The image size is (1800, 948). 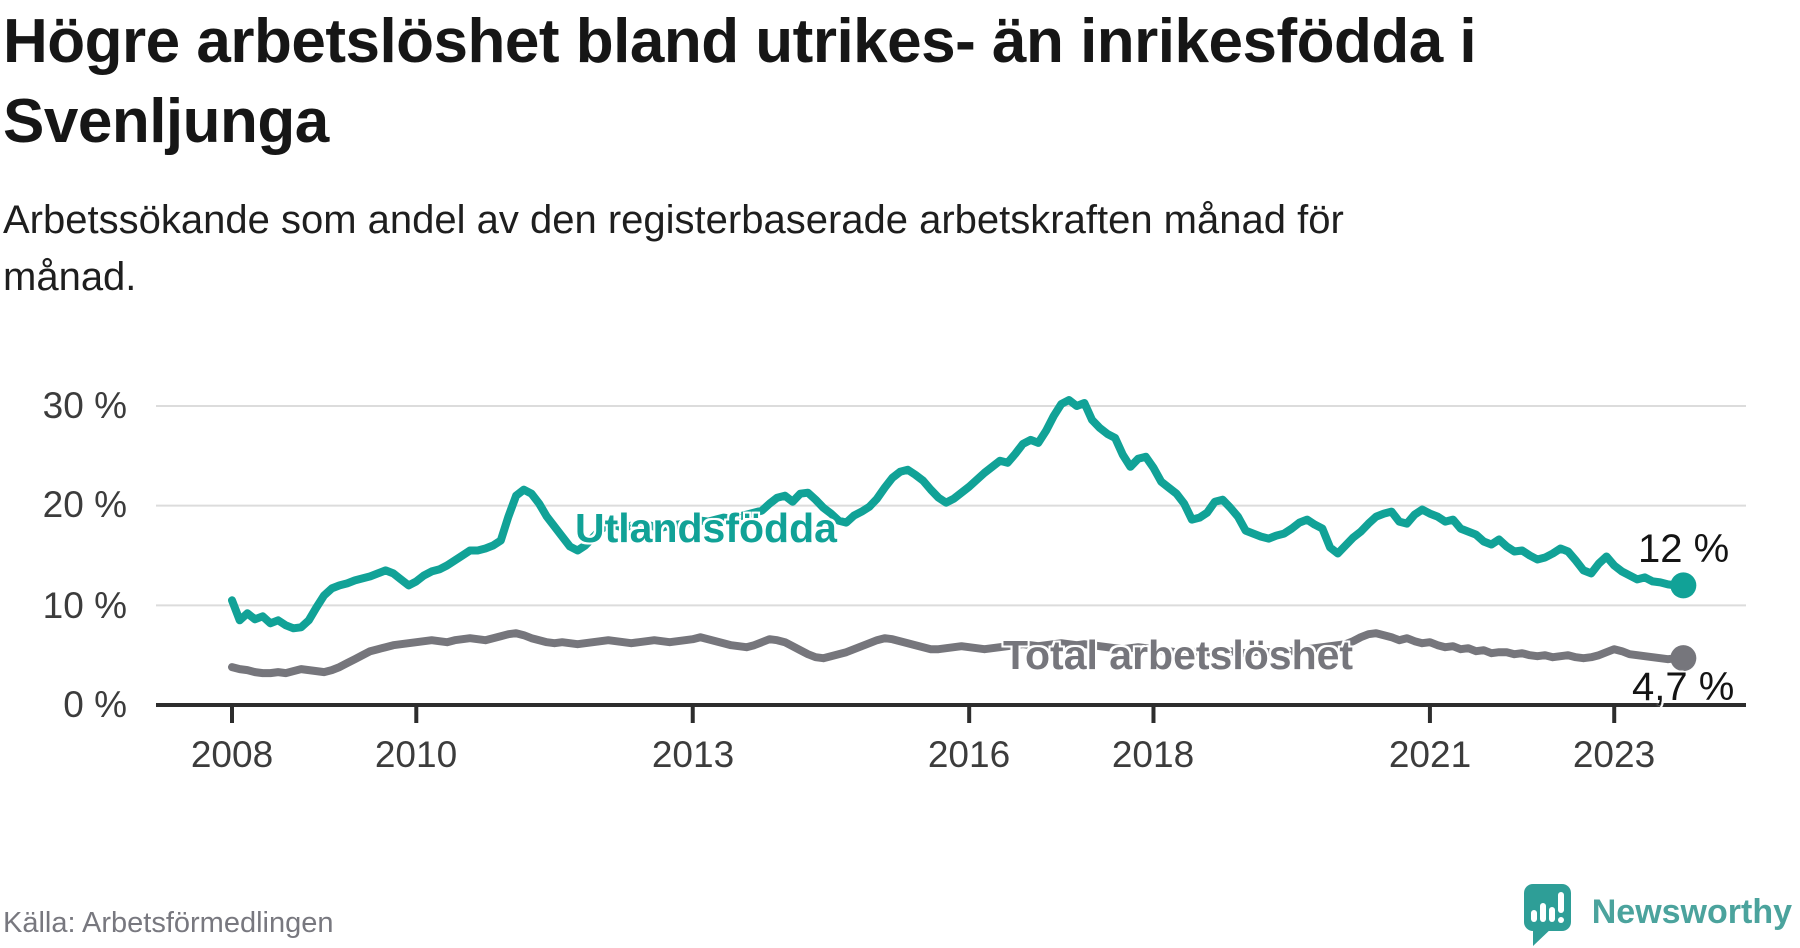 I want to click on title-line-2: Svenljunga, so click(x=166, y=121).